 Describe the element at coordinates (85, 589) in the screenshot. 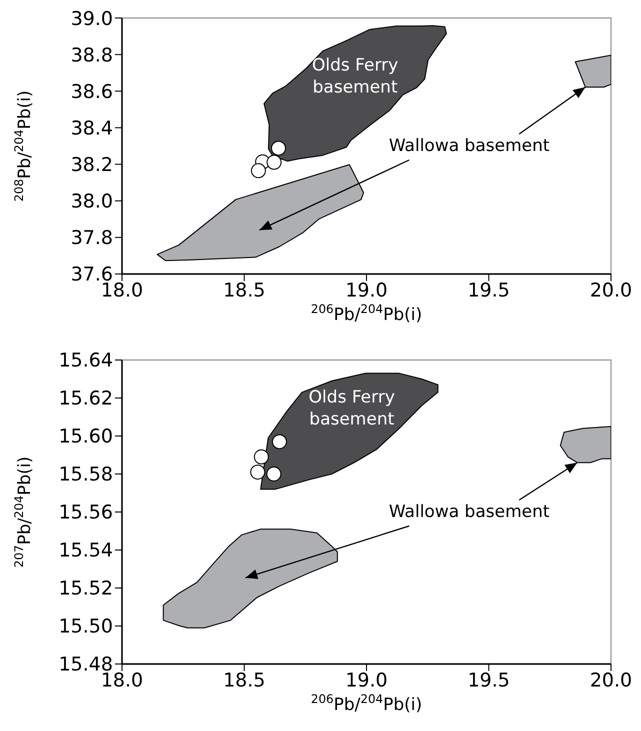

I see `y-tick-label: 15.52` at that location.